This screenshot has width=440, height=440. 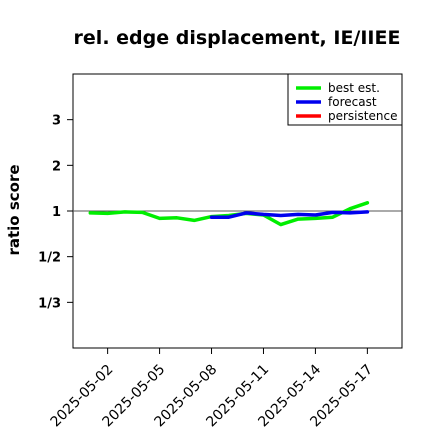 I want to click on chart-title: rel. edge displacement, IE/IIEE, so click(x=237, y=38).